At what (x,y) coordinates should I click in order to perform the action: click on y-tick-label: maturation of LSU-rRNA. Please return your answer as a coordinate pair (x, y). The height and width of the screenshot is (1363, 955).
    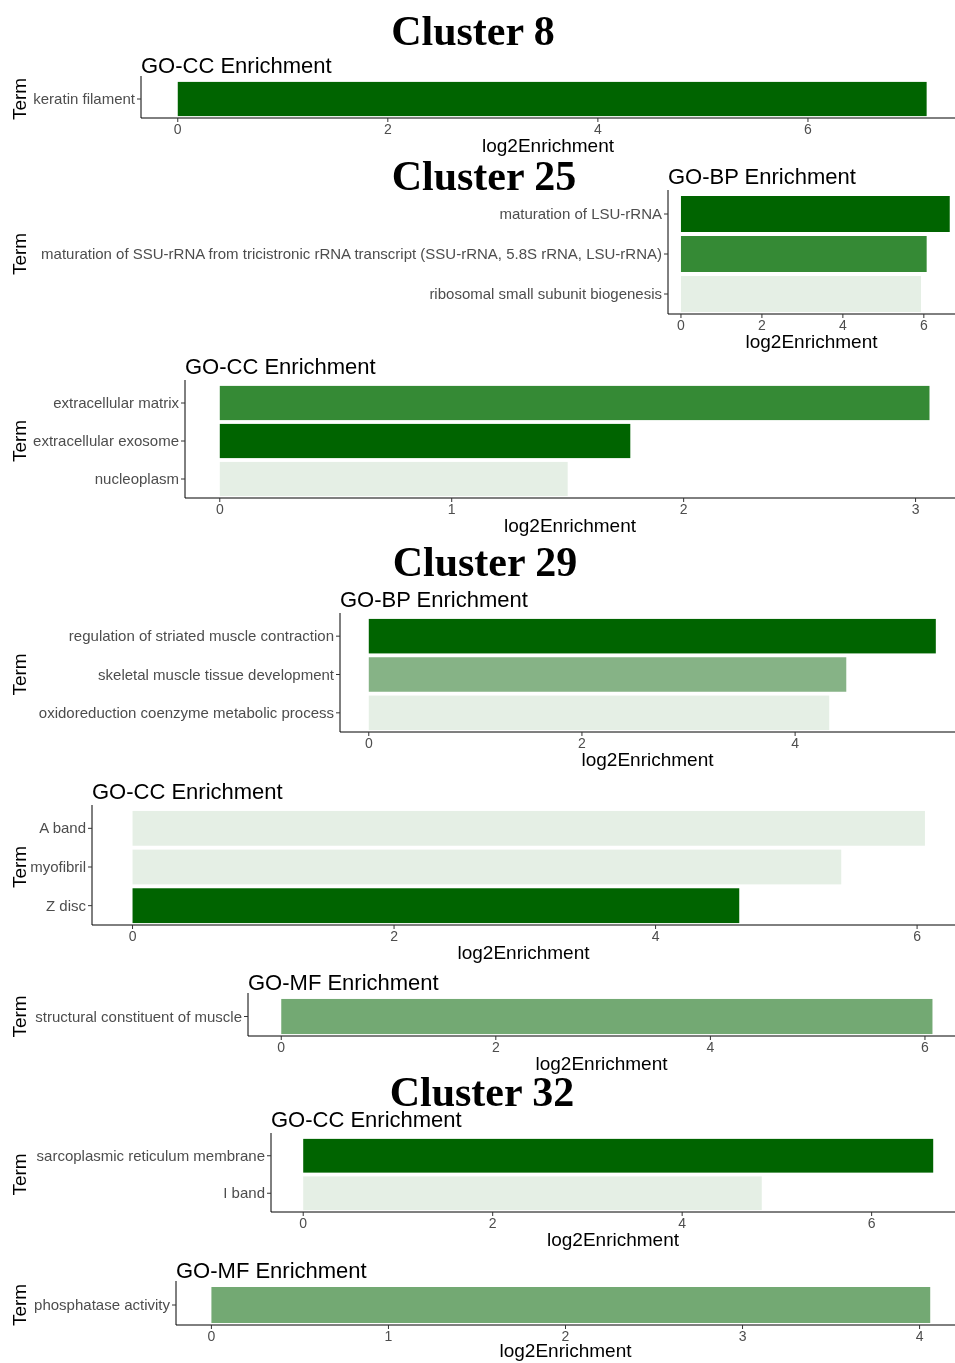
    Looking at the image, I should click on (580, 213).